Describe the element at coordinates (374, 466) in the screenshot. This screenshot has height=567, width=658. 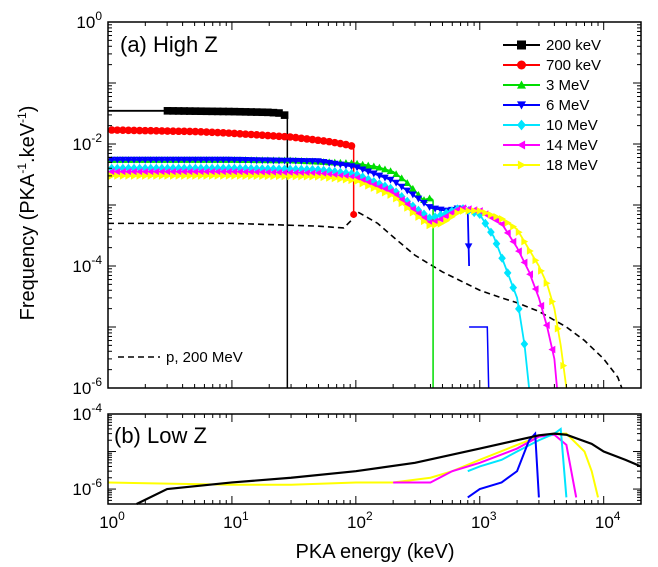
I see `panel-b-series` at that location.